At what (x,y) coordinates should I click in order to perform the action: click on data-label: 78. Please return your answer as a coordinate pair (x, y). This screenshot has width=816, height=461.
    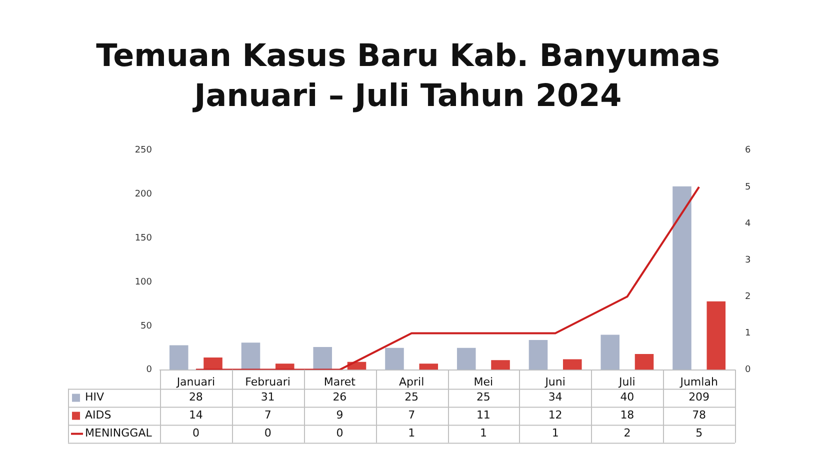
    Looking at the image, I should click on (699, 415).